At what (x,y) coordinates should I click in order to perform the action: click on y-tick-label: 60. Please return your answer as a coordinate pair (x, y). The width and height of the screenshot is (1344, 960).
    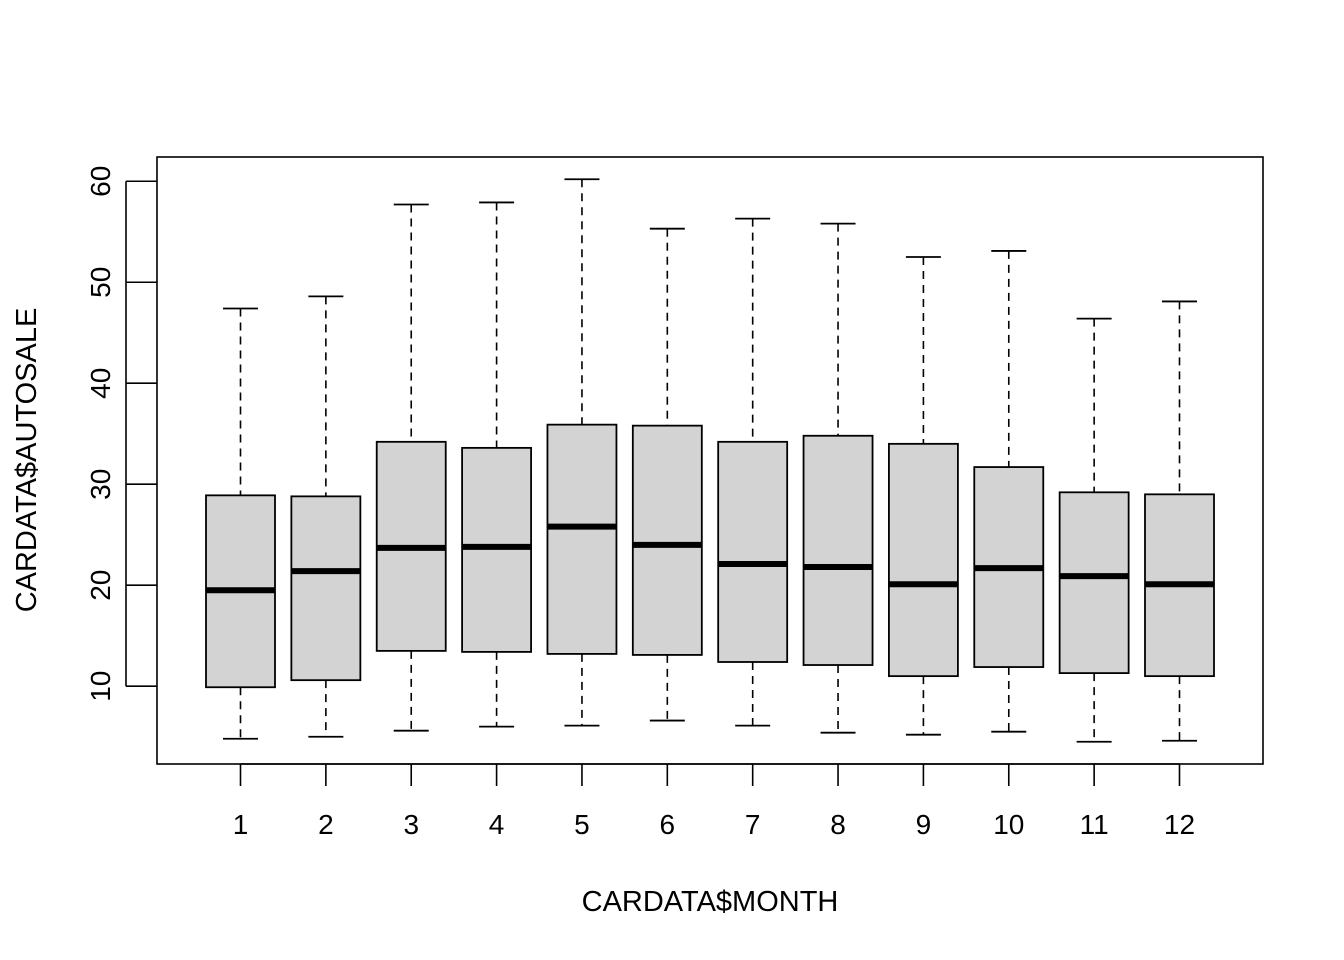
    Looking at the image, I should click on (100, 181).